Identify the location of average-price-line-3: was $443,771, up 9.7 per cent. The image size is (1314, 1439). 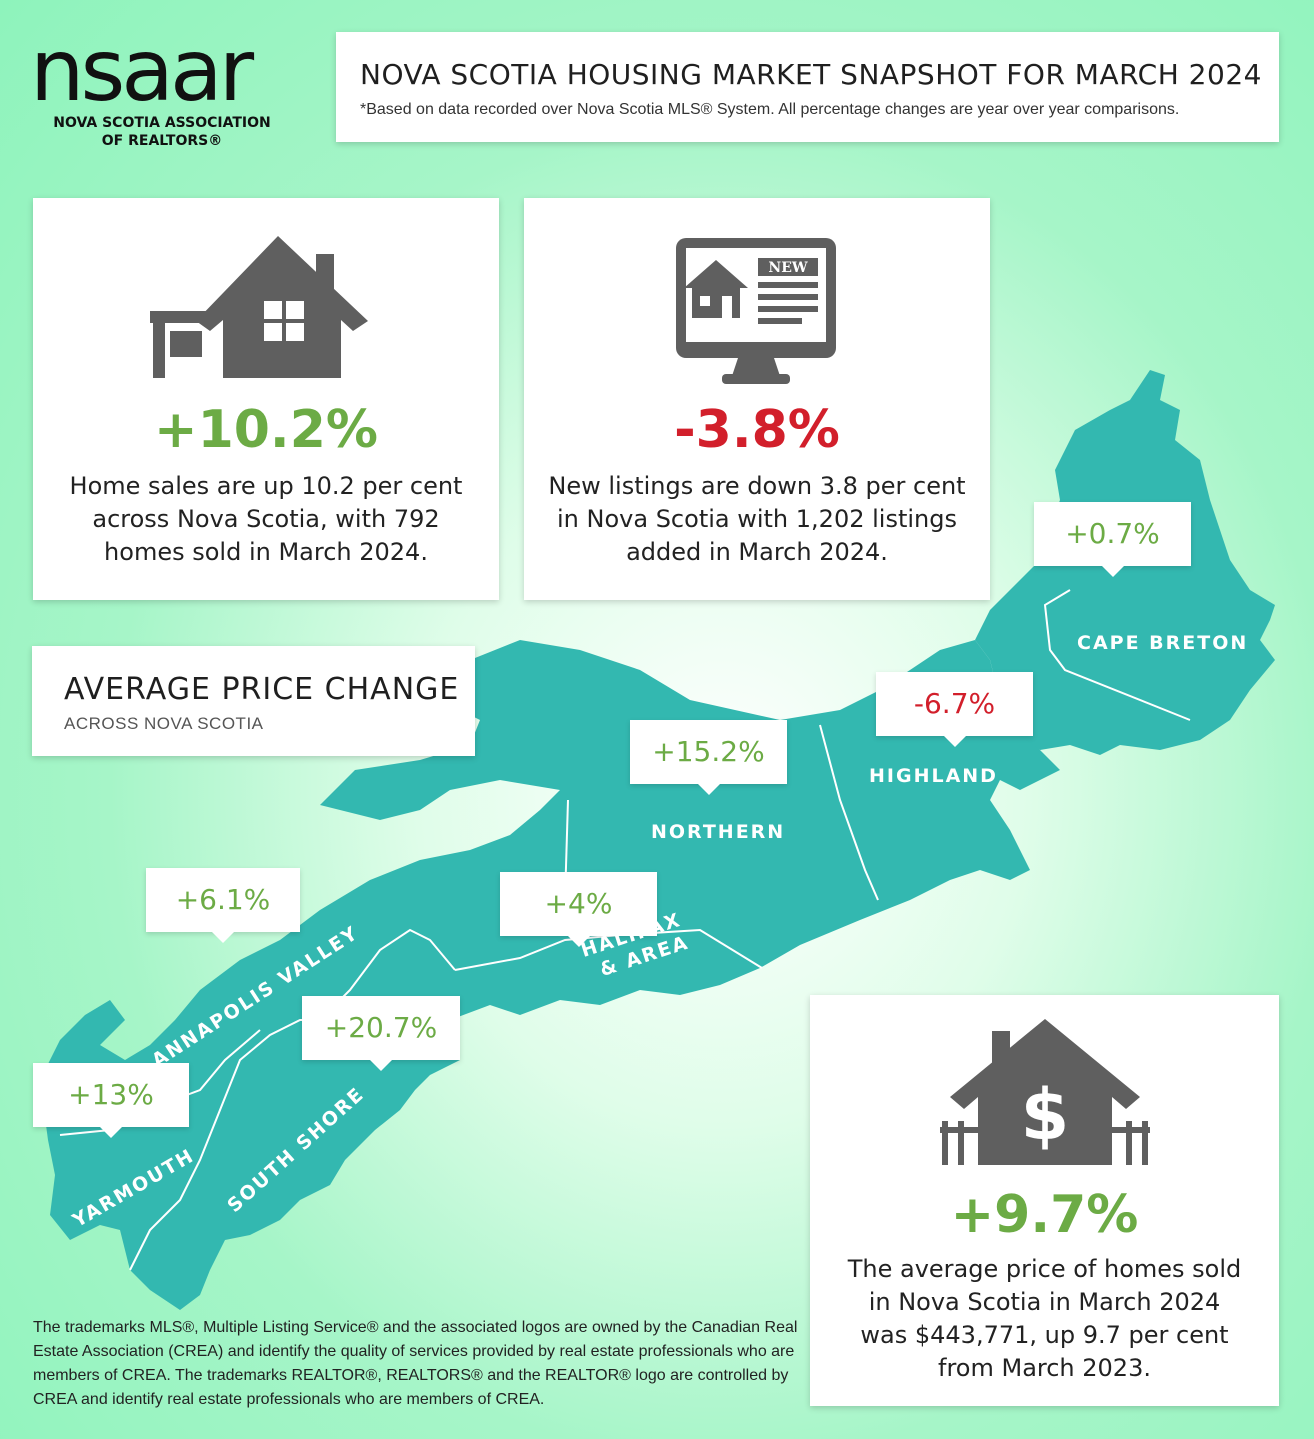
(1044, 1335).